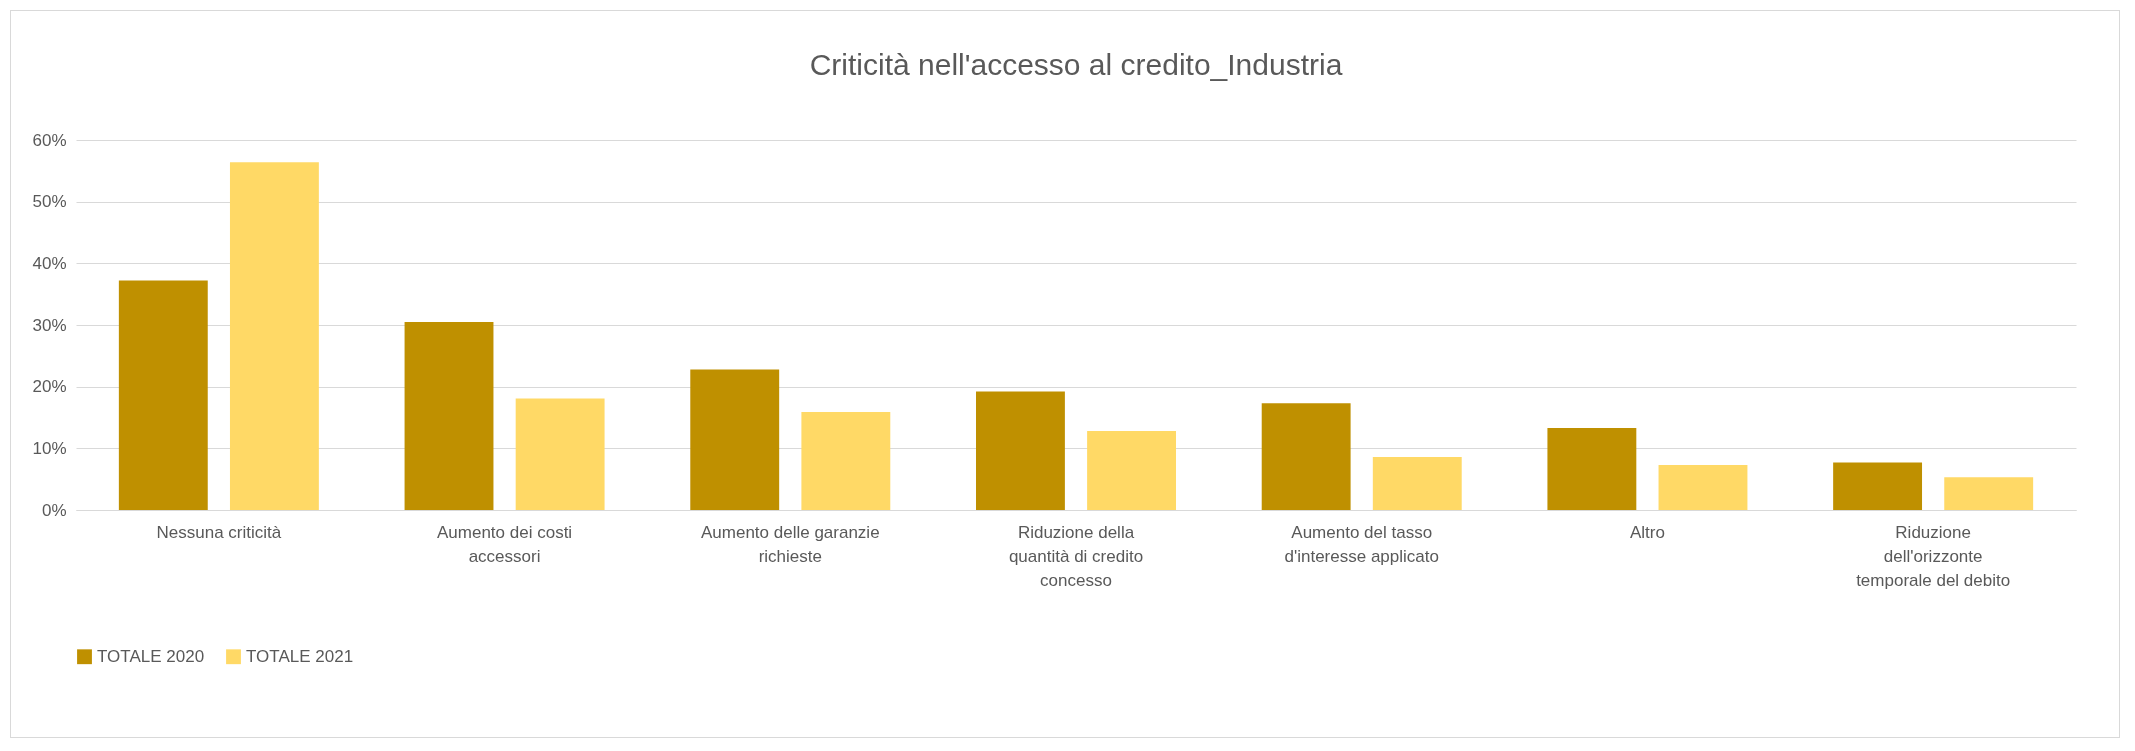 The height and width of the screenshot is (751, 2135). Describe the element at coordinates (49, 387) in the screenshot. I see `y-tick-label: 20%` at that location.